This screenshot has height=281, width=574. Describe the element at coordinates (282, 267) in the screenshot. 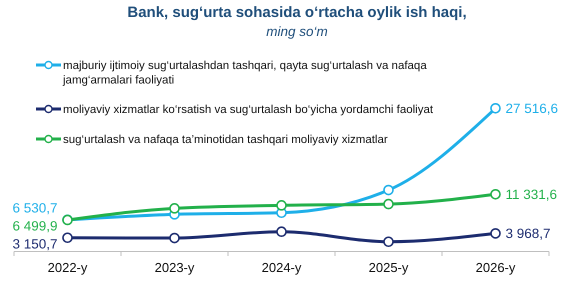

I see `x-tick-label: 2024-y` at that location.